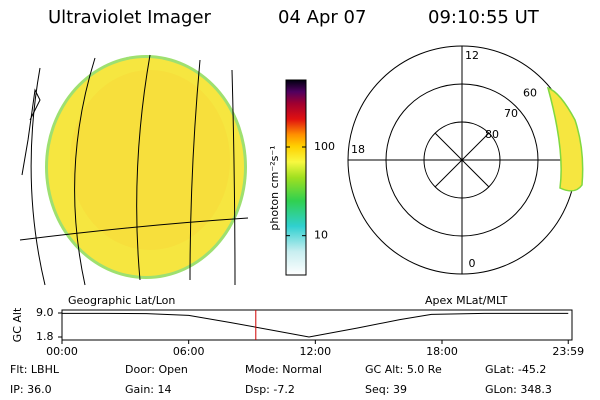 This screenshot has height=400, width=600. I want to click on y-tick-label: 1.8, so click(45, 336).